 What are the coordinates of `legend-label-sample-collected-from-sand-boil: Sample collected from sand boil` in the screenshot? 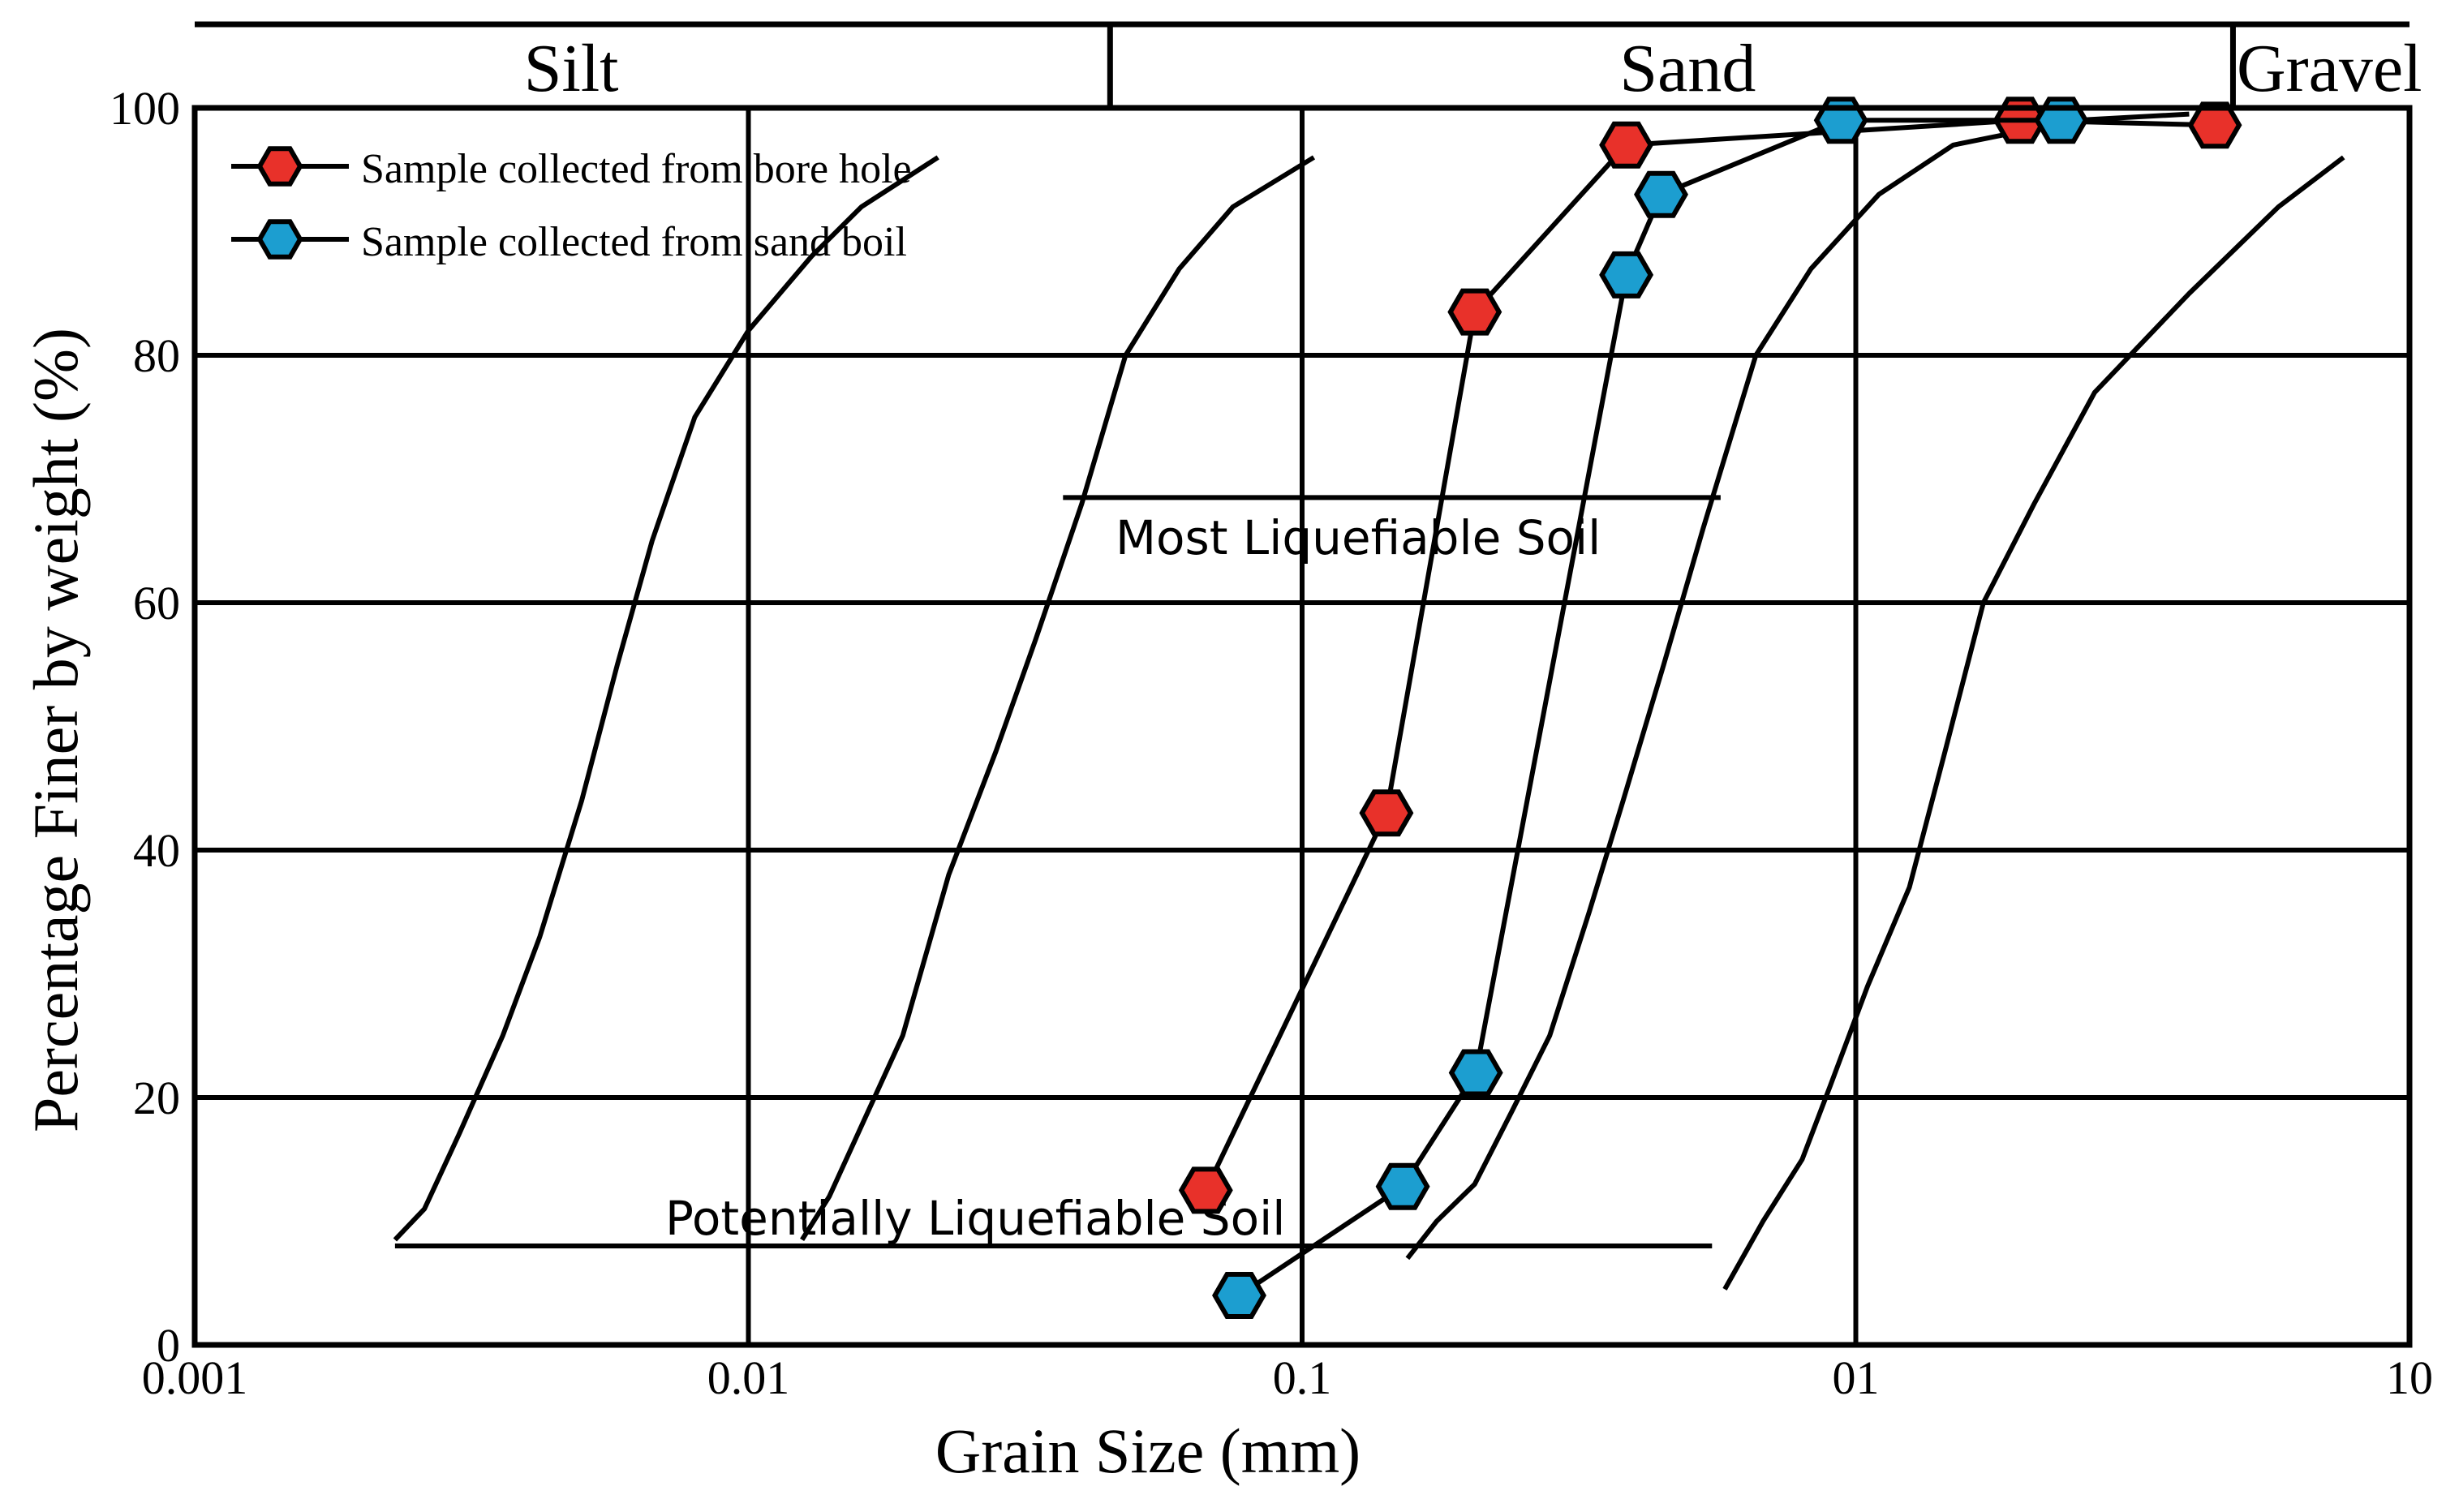 It's located at (634, 242).